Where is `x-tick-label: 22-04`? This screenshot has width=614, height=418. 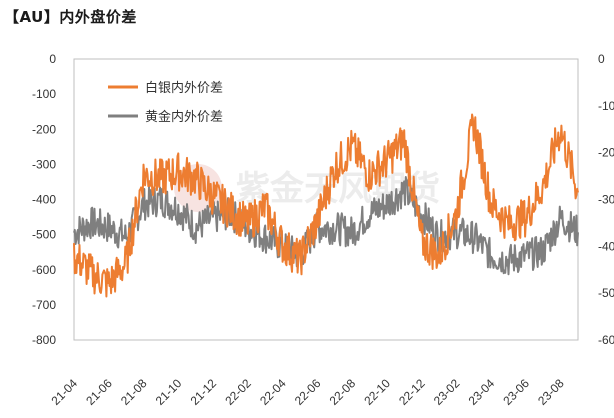 x-tick-label: 22-04 is located at coordinates (273, 392).